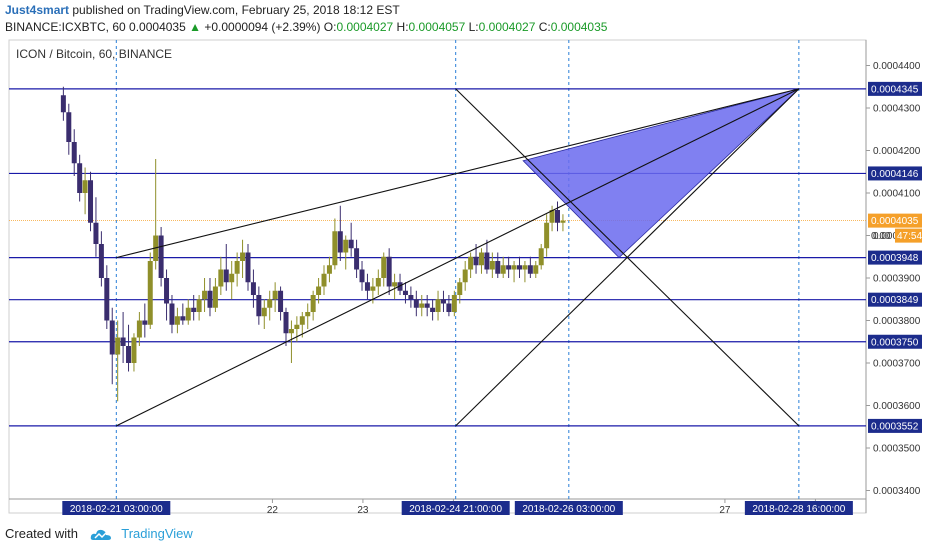  I want to click on price-tick-label-3: 0.0004100, so click(897, 194).